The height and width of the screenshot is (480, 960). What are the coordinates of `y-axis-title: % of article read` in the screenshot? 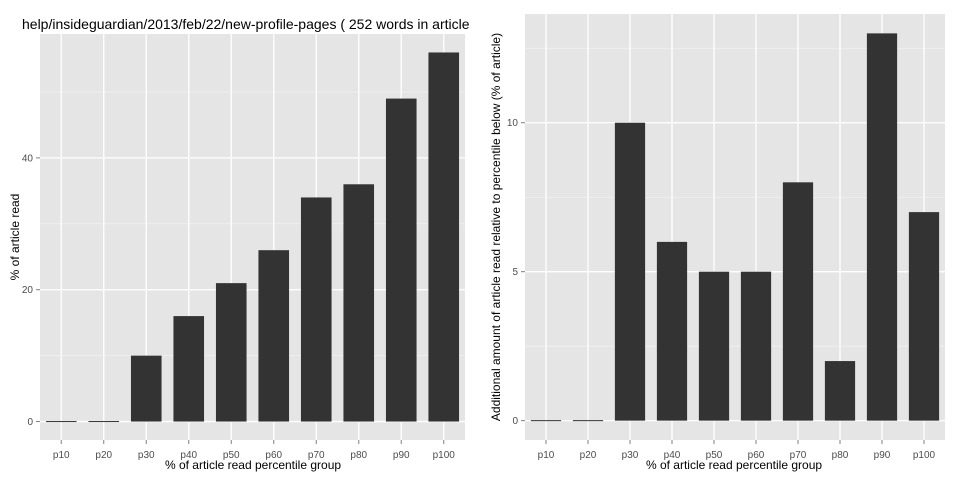 It's located at (15, 237).